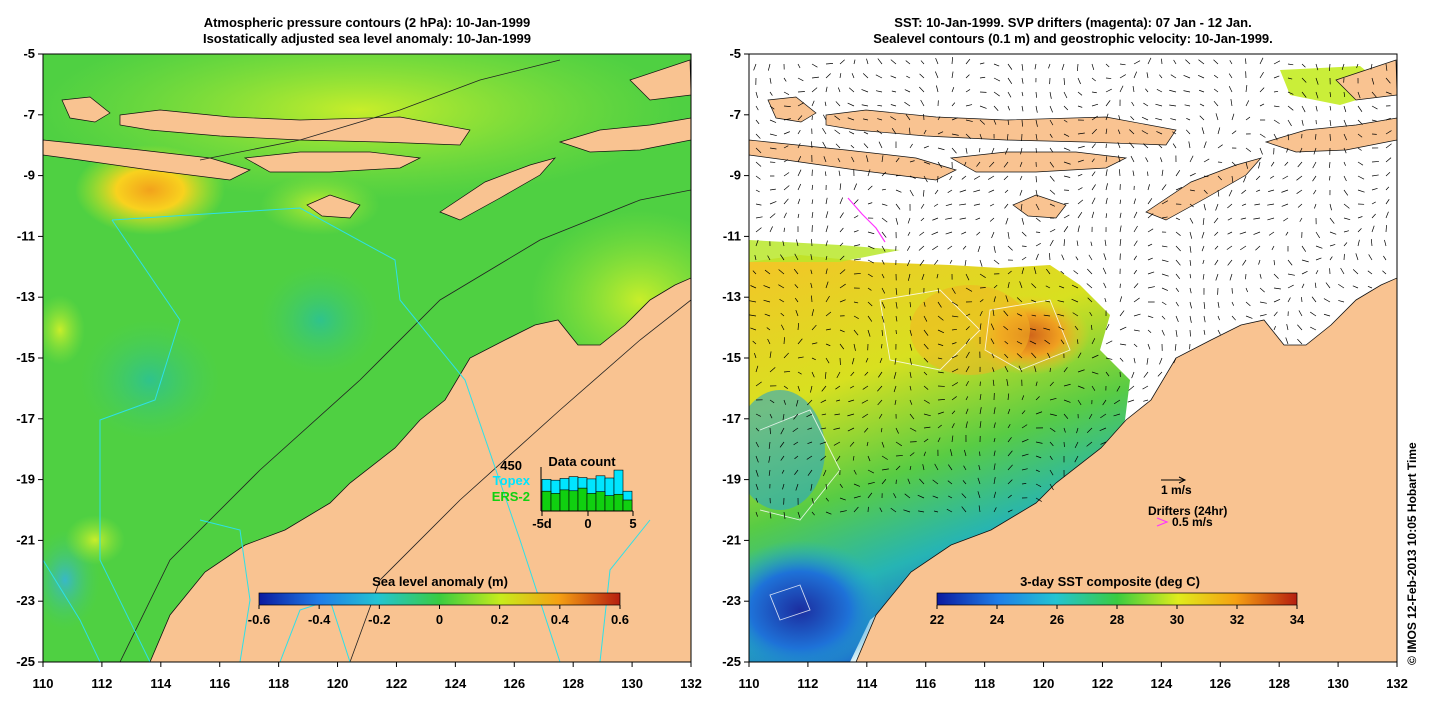  I want to click on right-x-tick-label: 116, so click(925, 683).